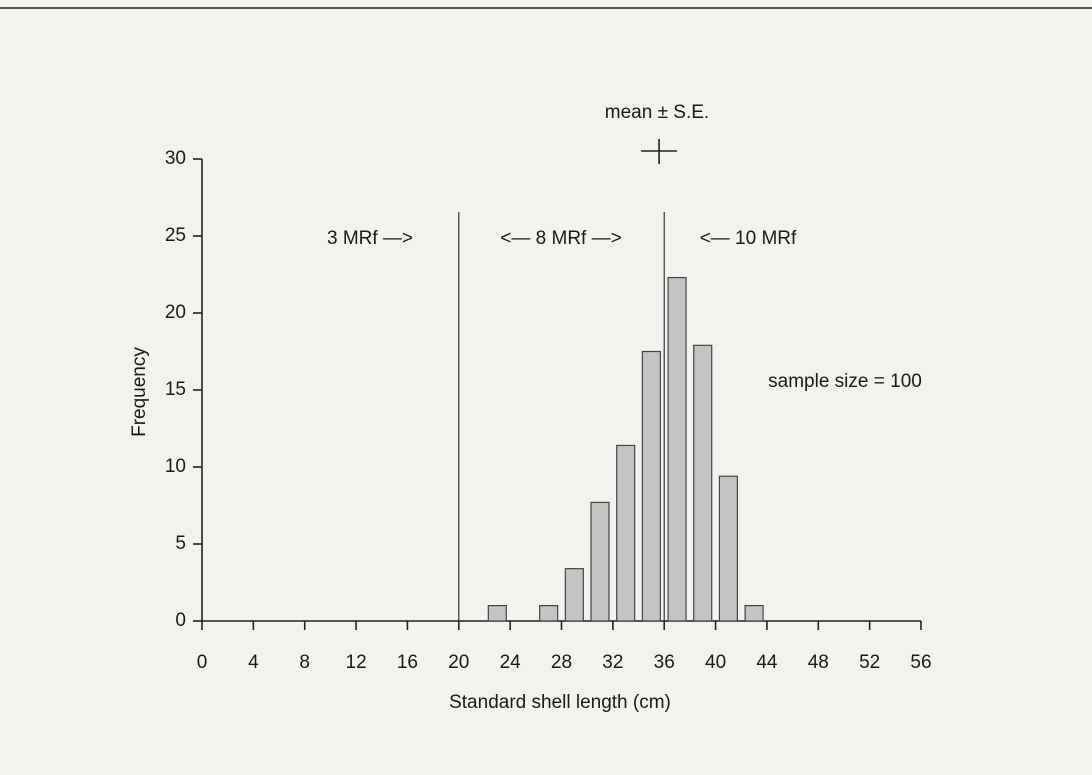  Describe the element at coordinates (845, 381) in the screenshot. I see `annotation: sample size = 100` at that location.